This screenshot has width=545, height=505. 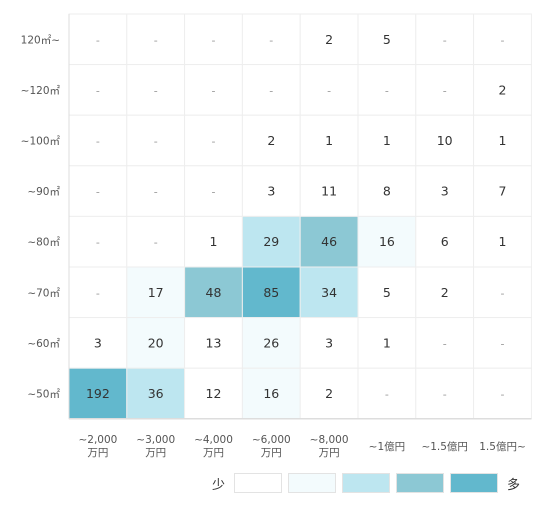 I want to click on y-tick-label: ~100㎡, so click(x=41, y=142).